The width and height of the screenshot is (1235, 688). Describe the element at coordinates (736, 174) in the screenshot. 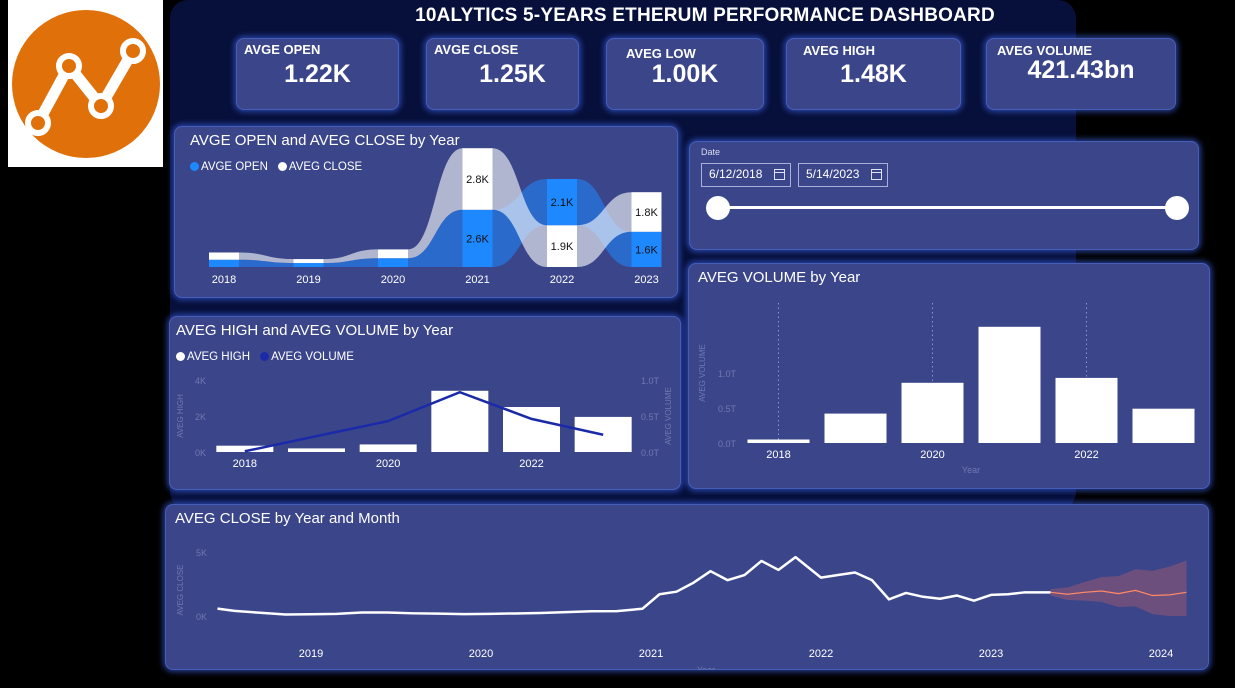

I see `start-date-value: 6/12/2018` at that location.